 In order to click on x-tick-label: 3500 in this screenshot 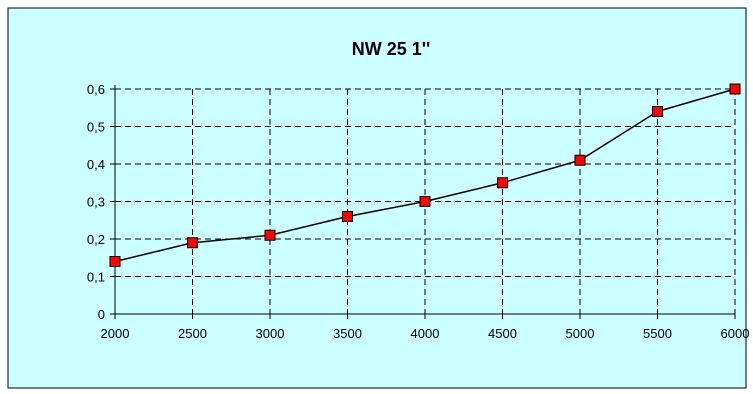, I will do `click(347, 333)`.